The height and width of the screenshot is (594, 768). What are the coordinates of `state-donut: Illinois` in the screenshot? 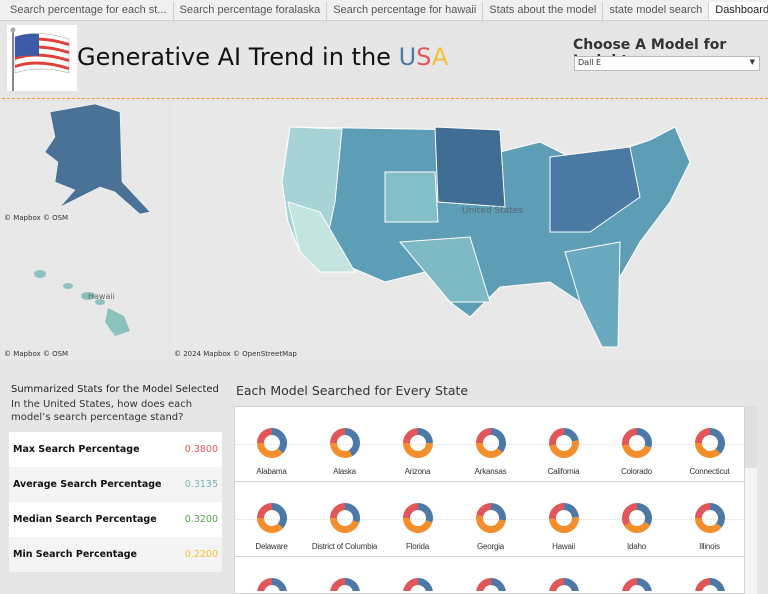 It's located at (708, 527).